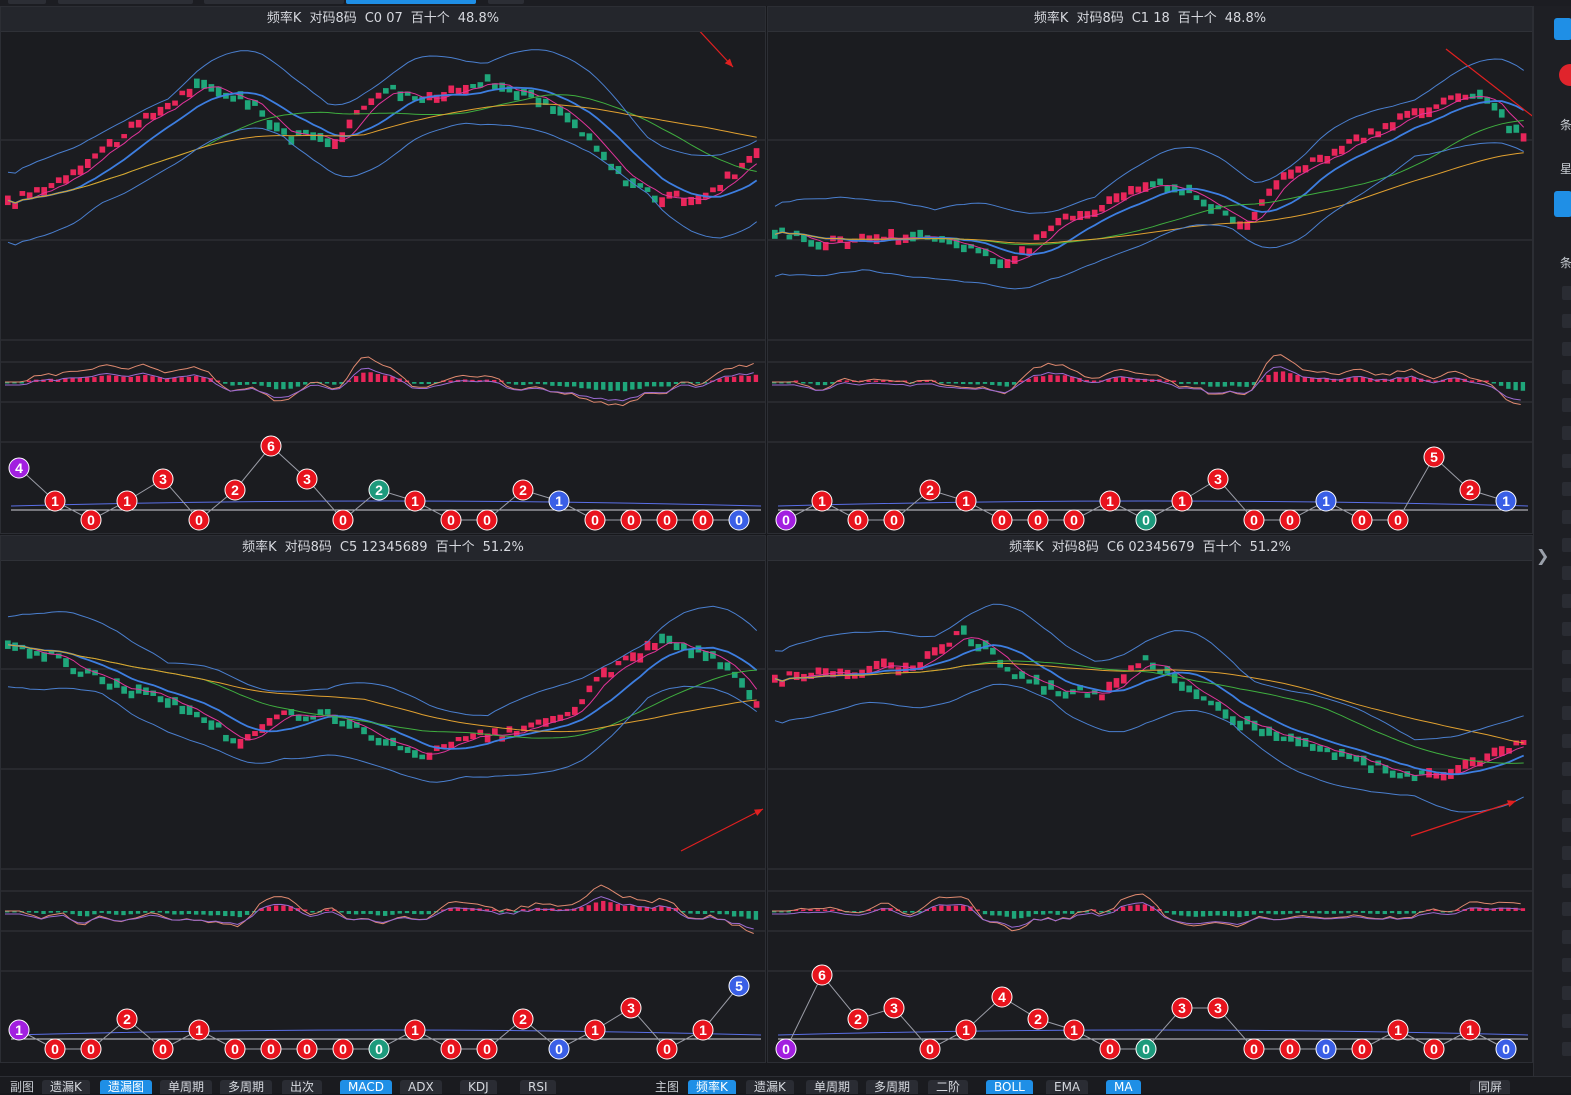  What do you see at coordinates (66, 1087) in the screenshot?
I see `sub-chart-tab-0: 遗漏K` at bounding box center [66, 1087].